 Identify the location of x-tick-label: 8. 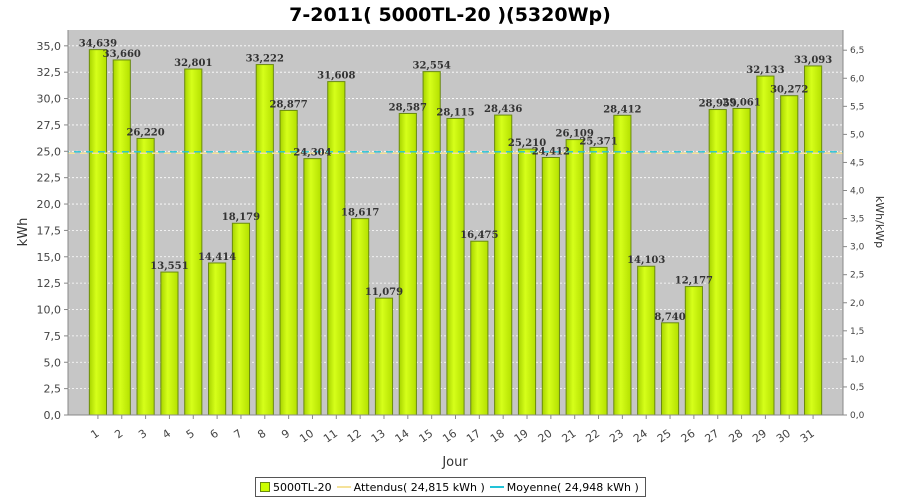
(261, 434).